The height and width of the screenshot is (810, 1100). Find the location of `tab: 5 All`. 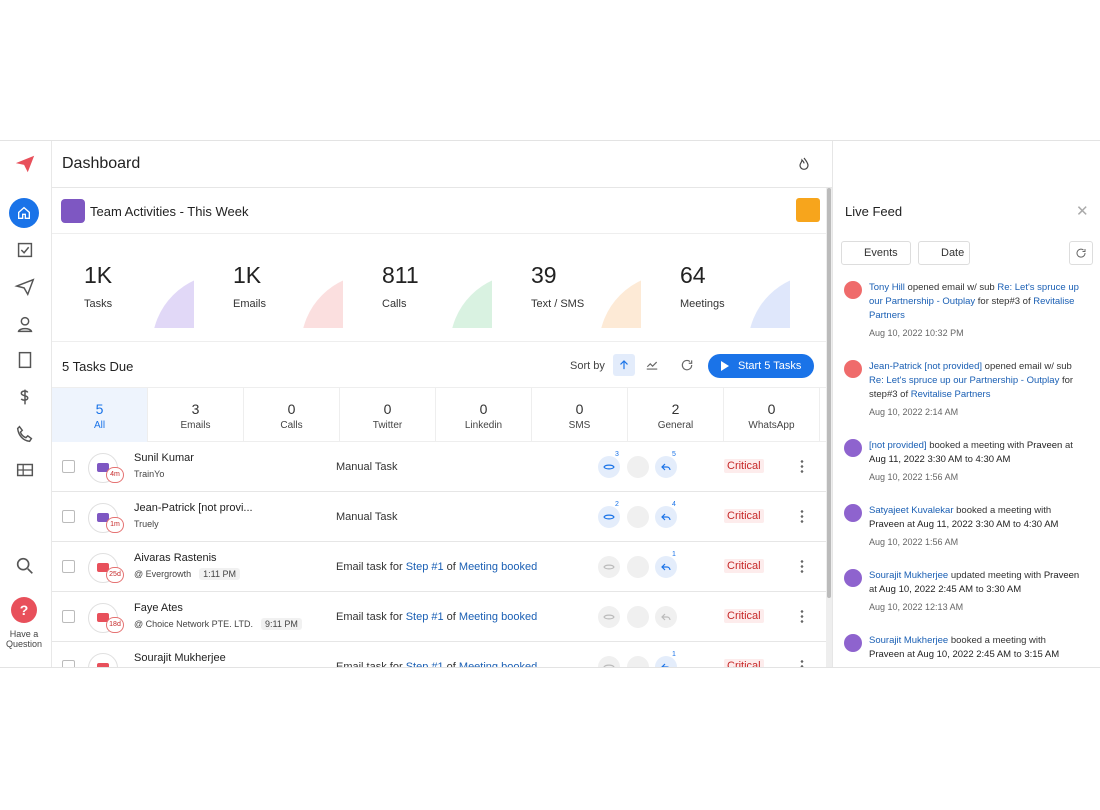

tab: 5 All is located at coordinates (100, 415).